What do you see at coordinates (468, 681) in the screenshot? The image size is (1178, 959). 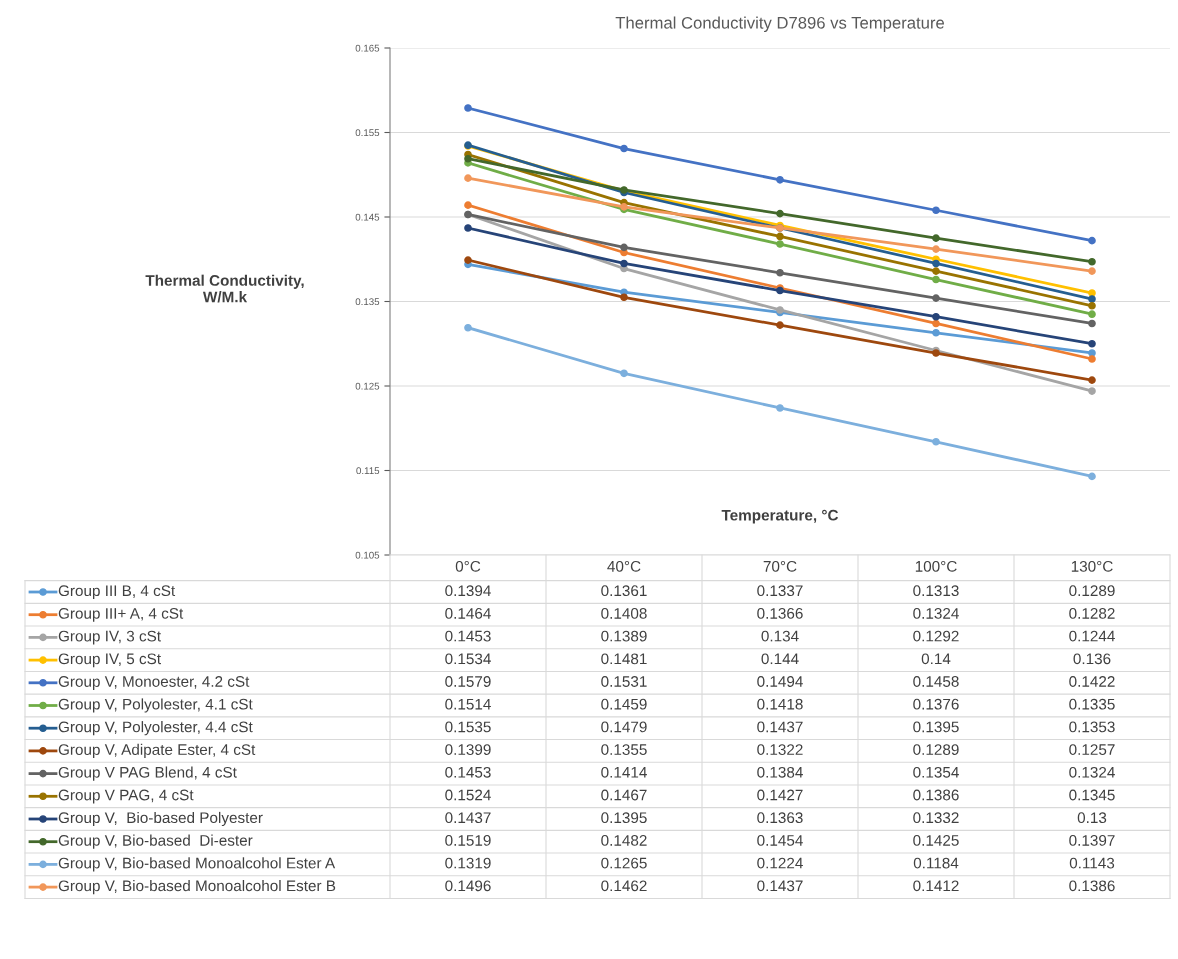 I see `data-label: 0.1579` at bounding box center [468, 681].